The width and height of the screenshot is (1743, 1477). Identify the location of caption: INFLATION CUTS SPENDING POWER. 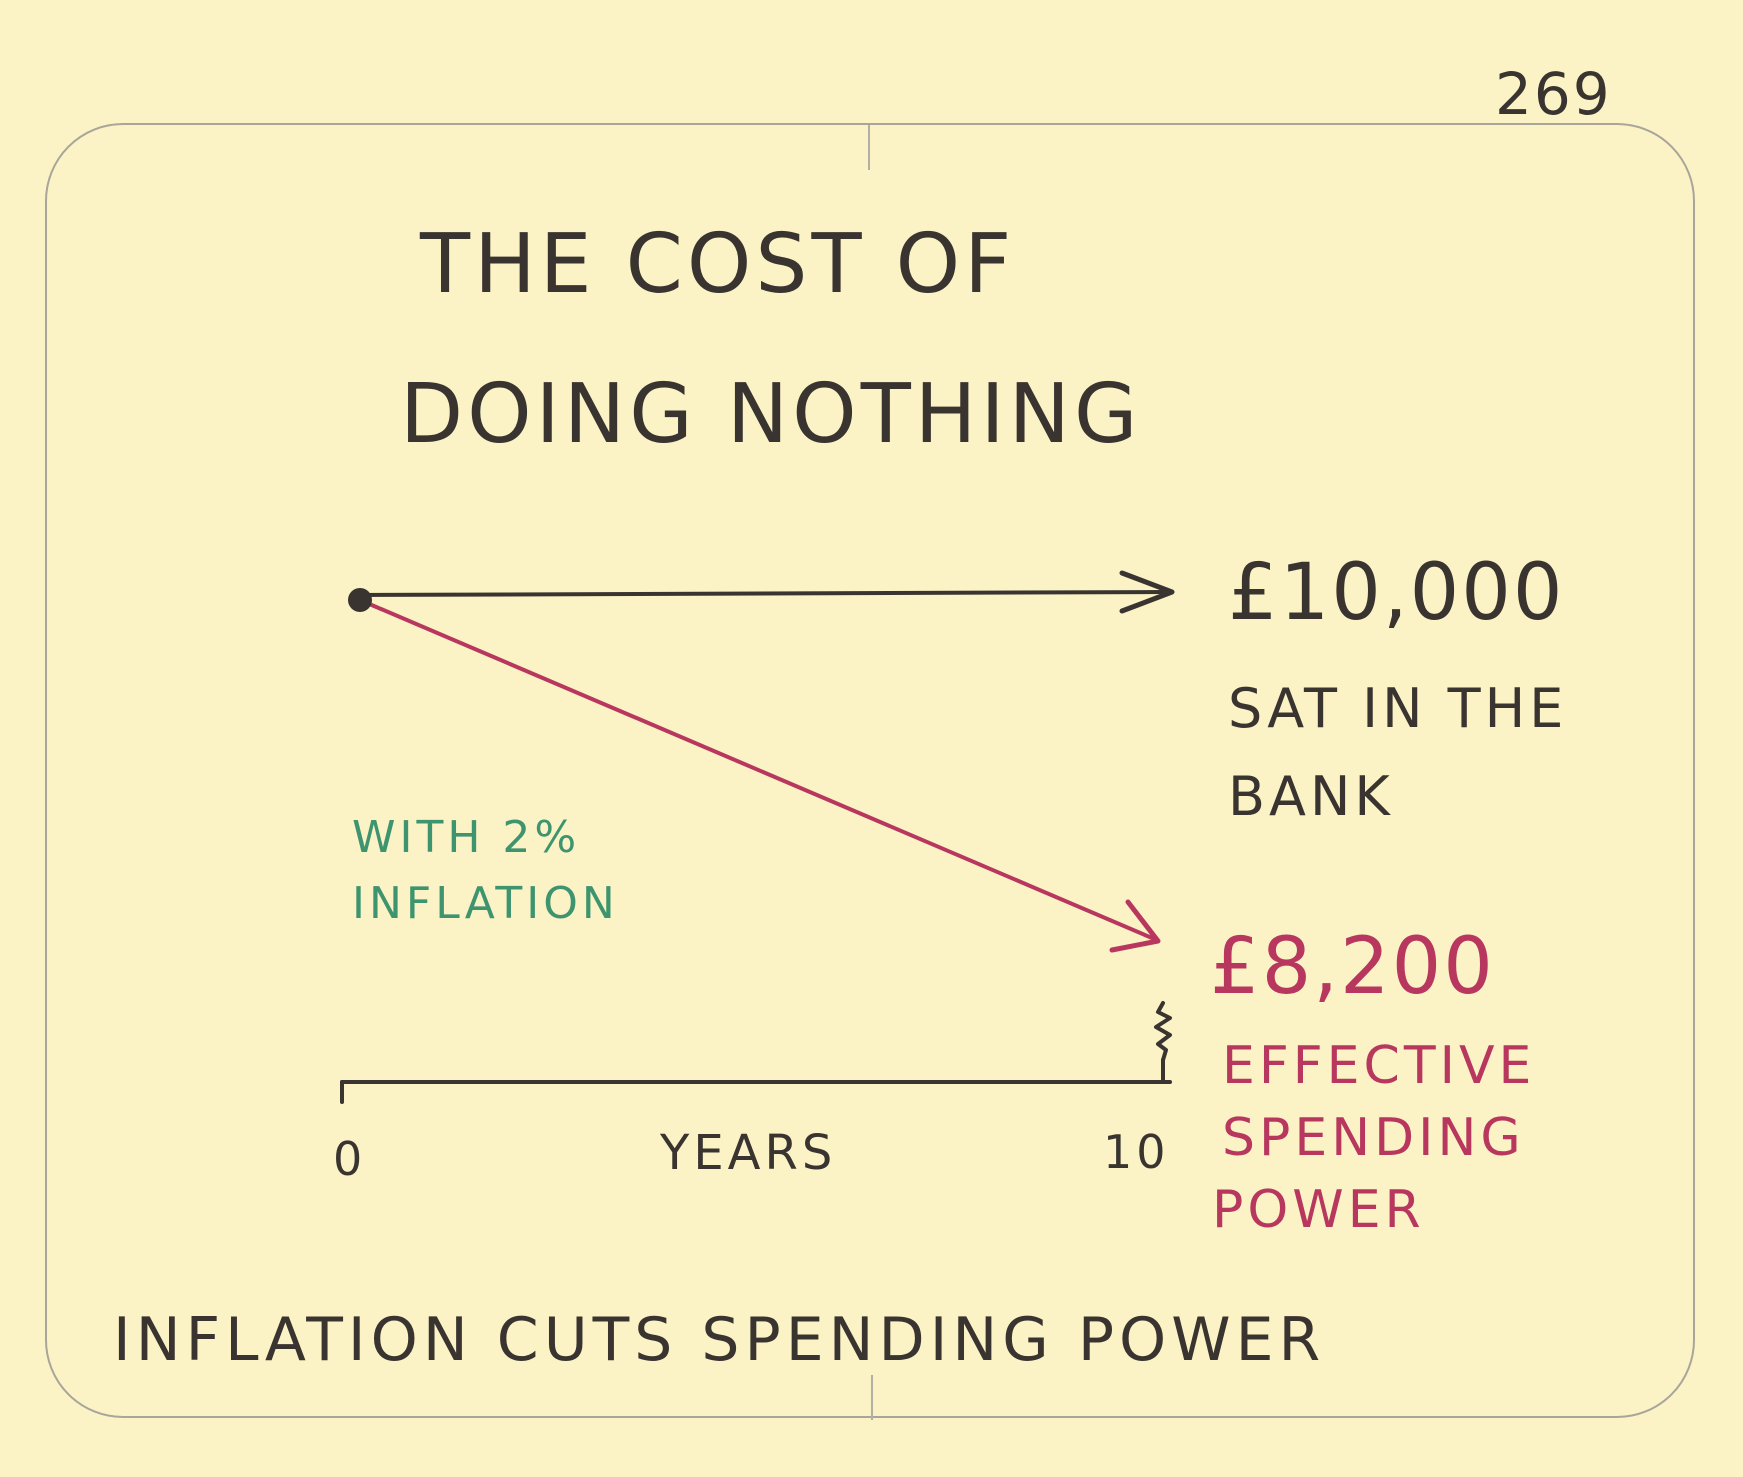
(719, 1340).